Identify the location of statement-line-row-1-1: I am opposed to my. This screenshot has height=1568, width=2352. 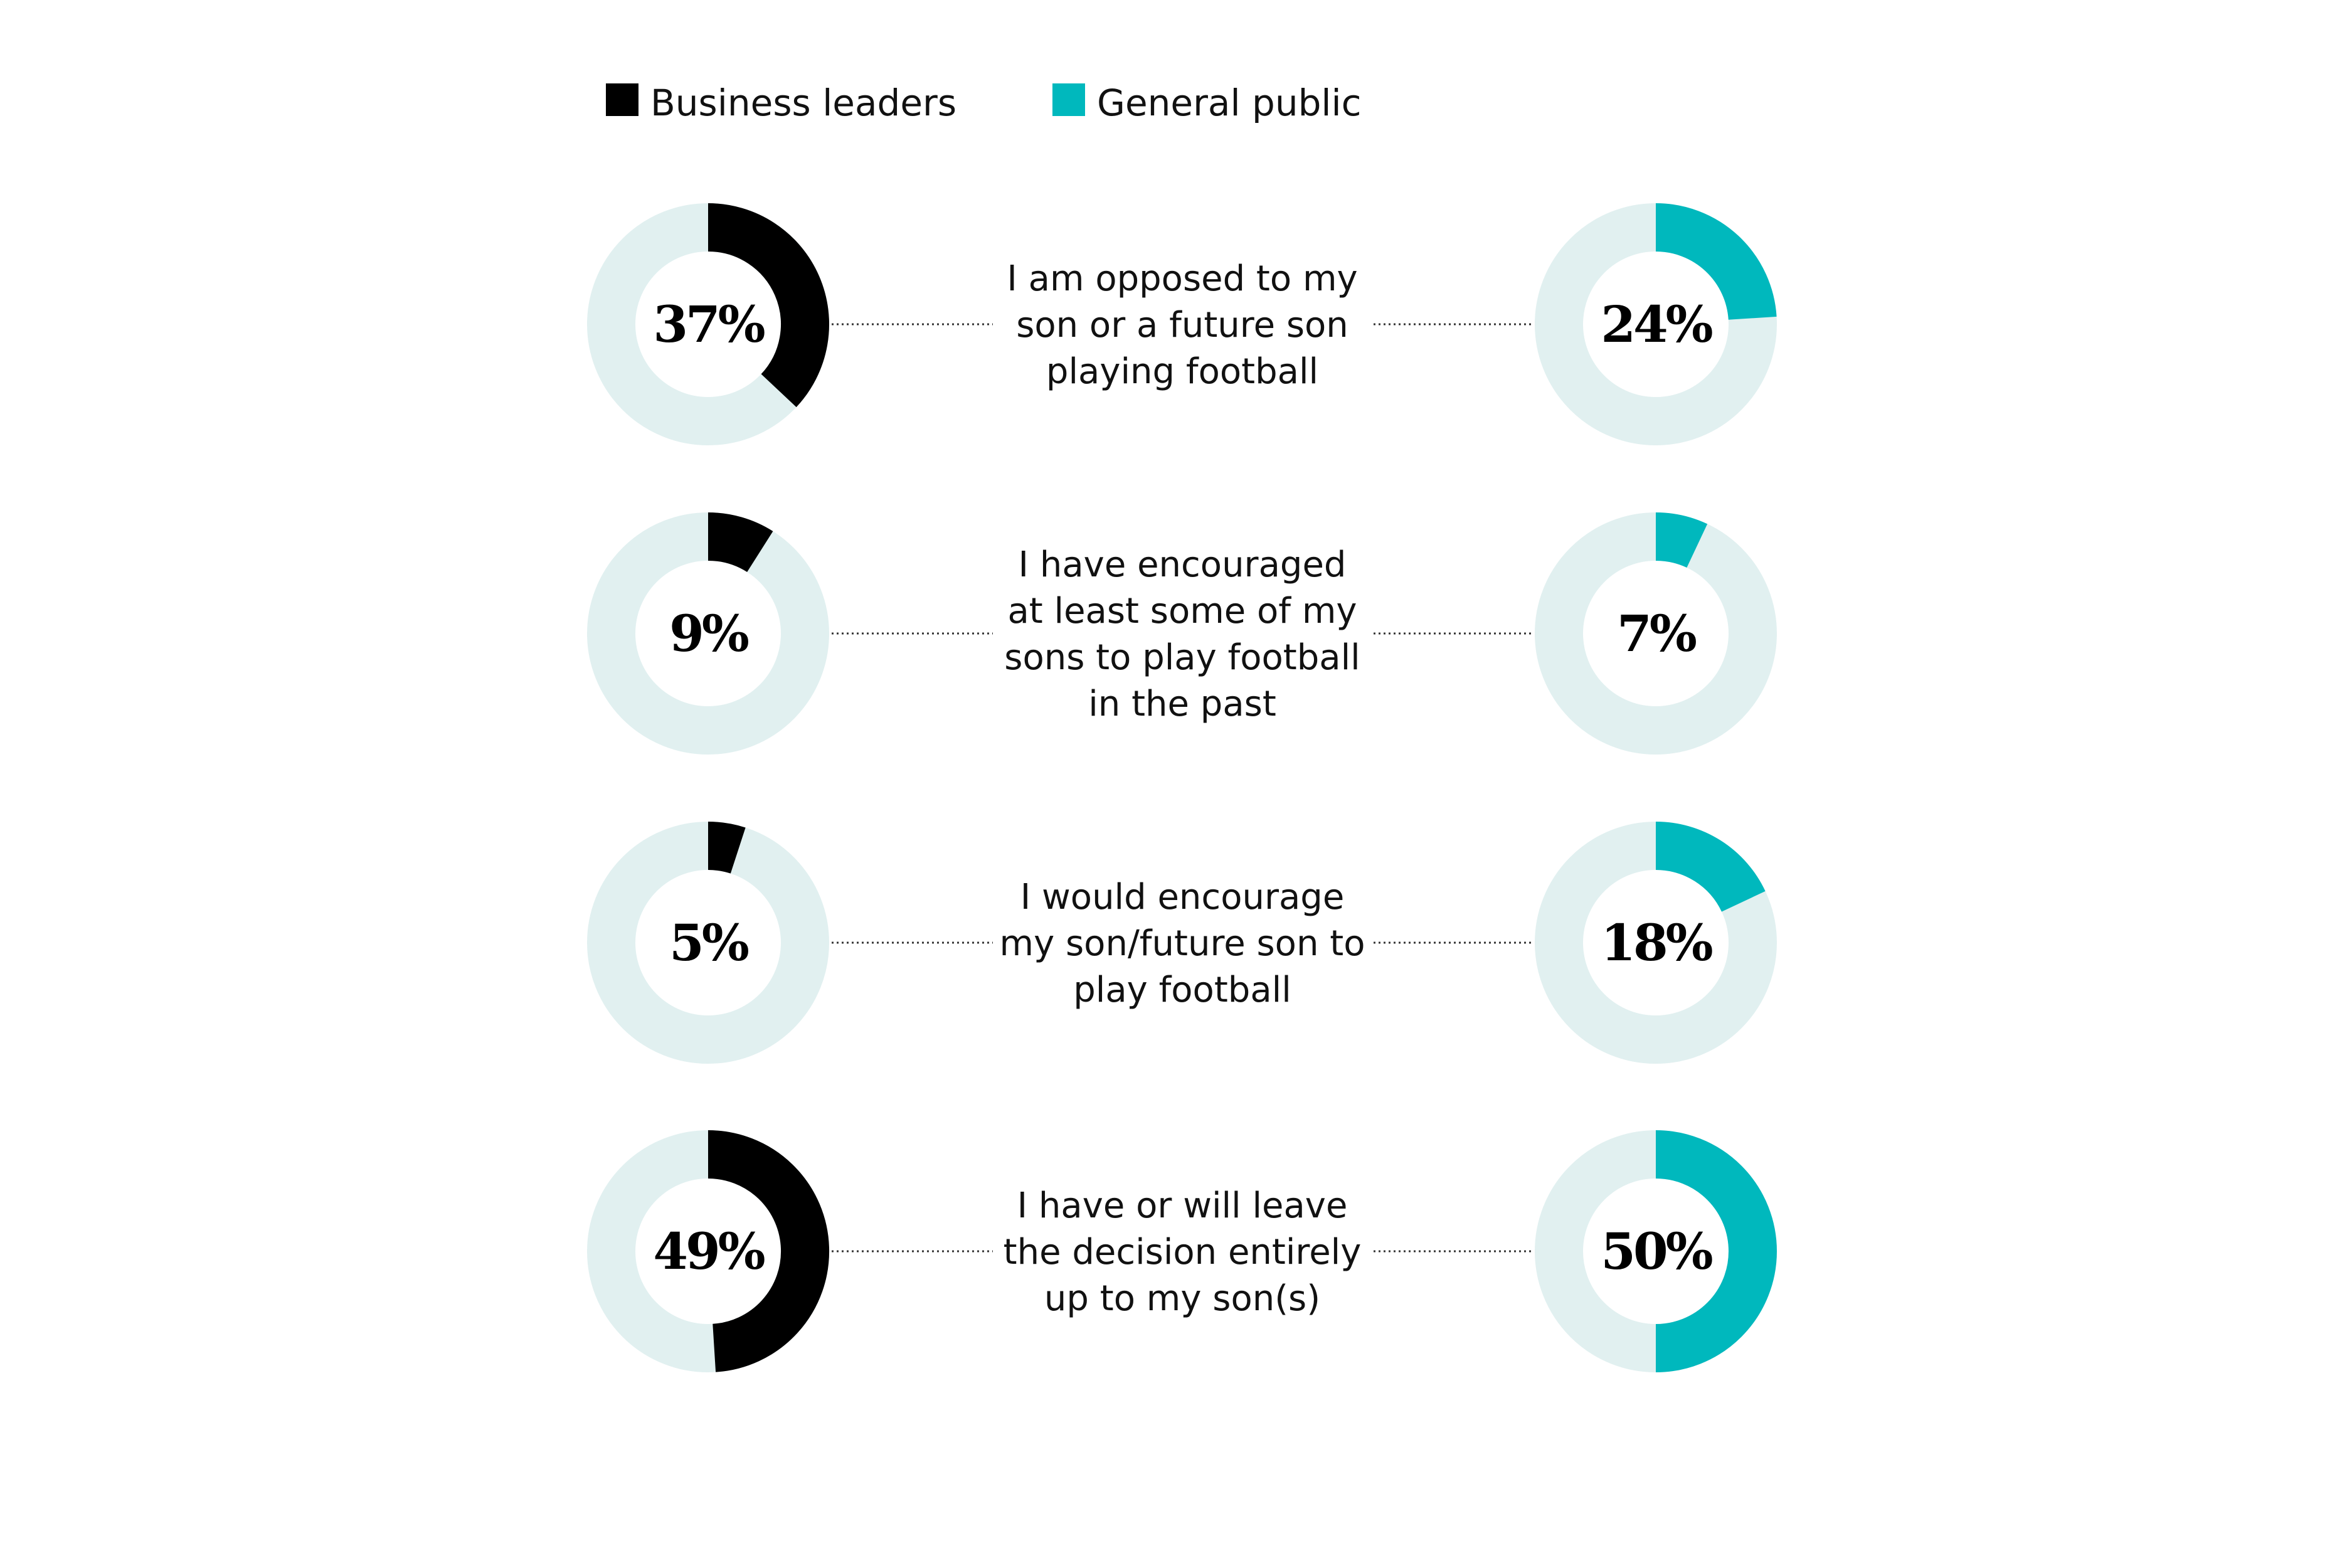
(1182, 278).